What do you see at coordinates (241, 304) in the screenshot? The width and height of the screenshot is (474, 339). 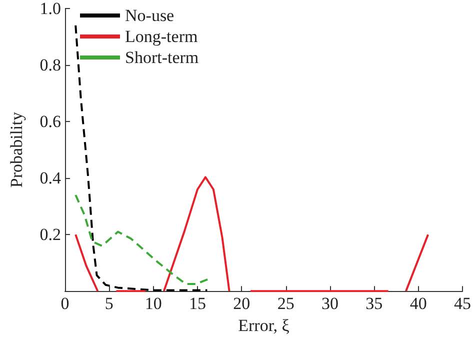 I see `x-tick-label: 20` at bounding box center [241, 304].